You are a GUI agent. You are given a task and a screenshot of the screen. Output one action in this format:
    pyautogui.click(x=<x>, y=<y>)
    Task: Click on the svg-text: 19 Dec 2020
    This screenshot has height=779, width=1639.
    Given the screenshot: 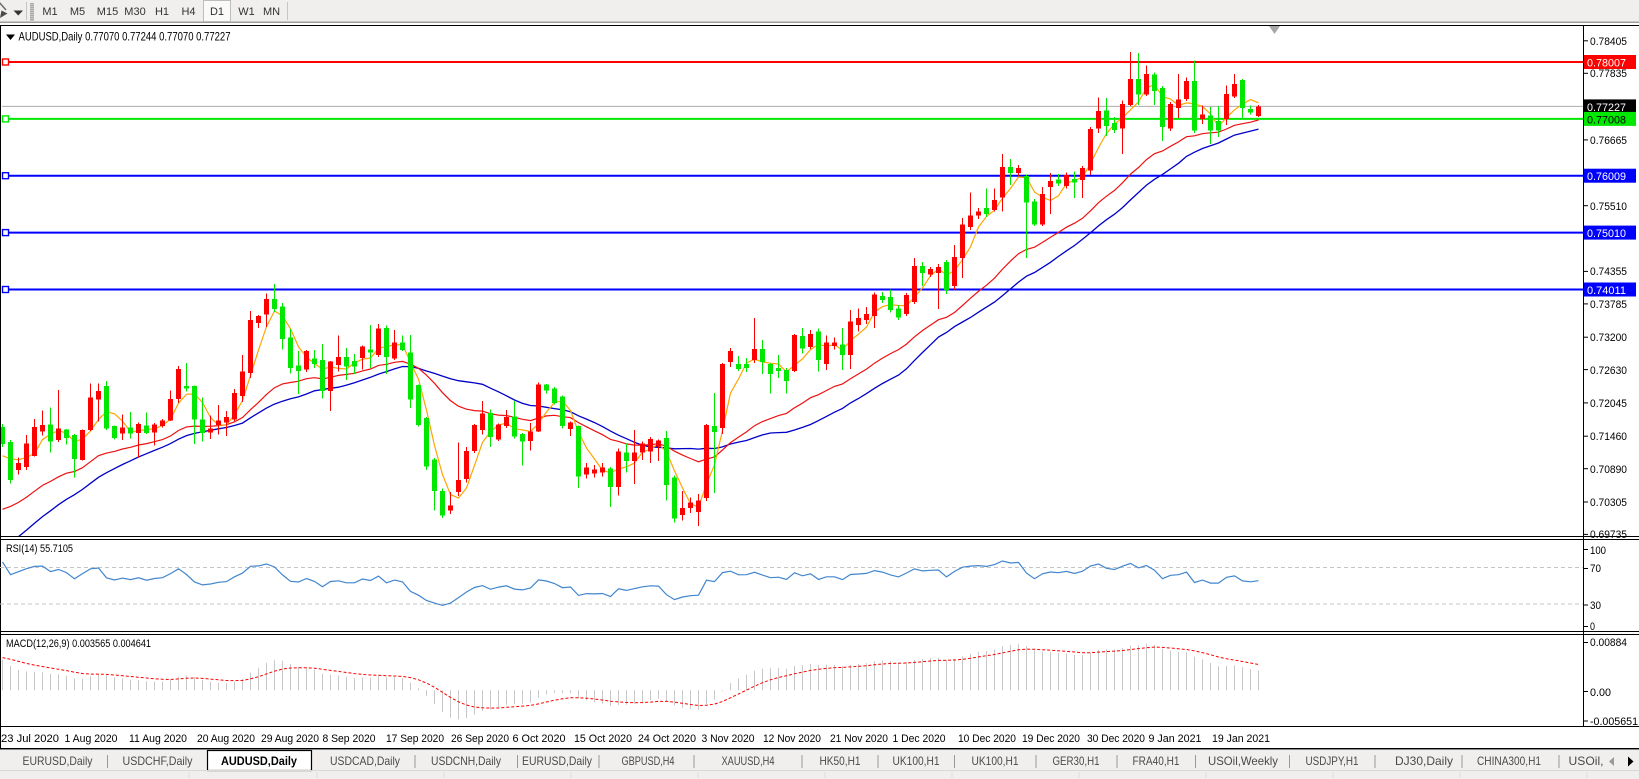 What is the action you would take?
    pyautogui.click(x=1051, y=739)
    